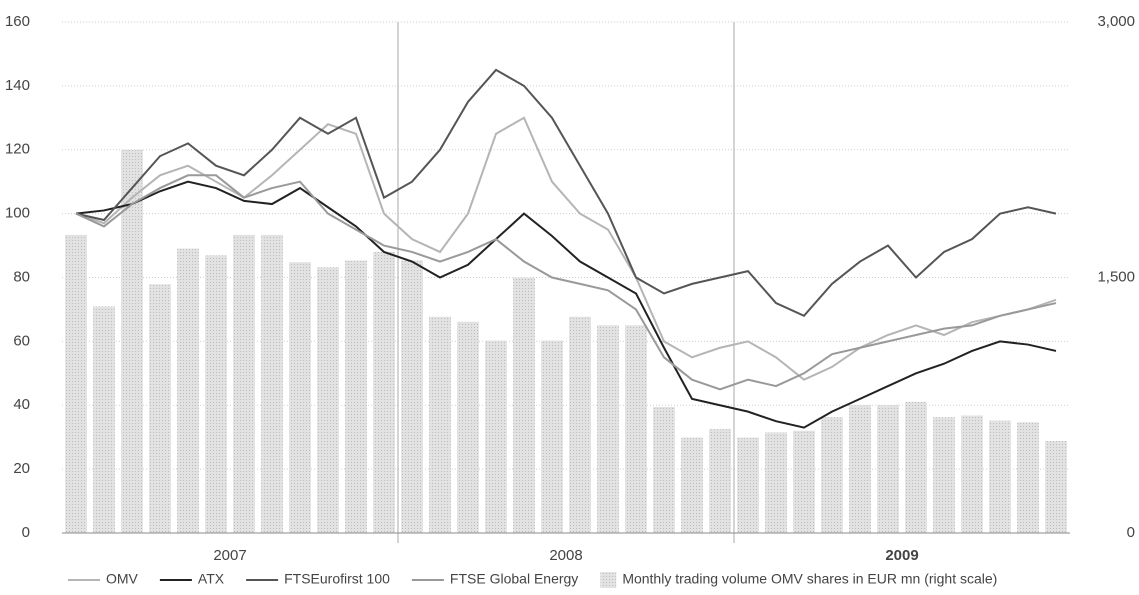 The image size is (1139, 595). Describe the element at coordinates (21, 404) in the screenshot. I see `y-tick-label: 40` at that location.